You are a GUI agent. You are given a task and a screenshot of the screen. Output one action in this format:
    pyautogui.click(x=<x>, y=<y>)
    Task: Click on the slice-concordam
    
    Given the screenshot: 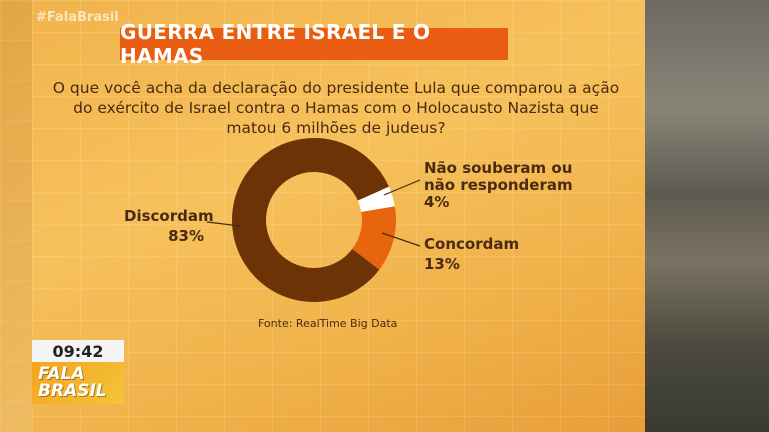 What is the action you would take?
    pyautogui.click(x=374, y=238)
    